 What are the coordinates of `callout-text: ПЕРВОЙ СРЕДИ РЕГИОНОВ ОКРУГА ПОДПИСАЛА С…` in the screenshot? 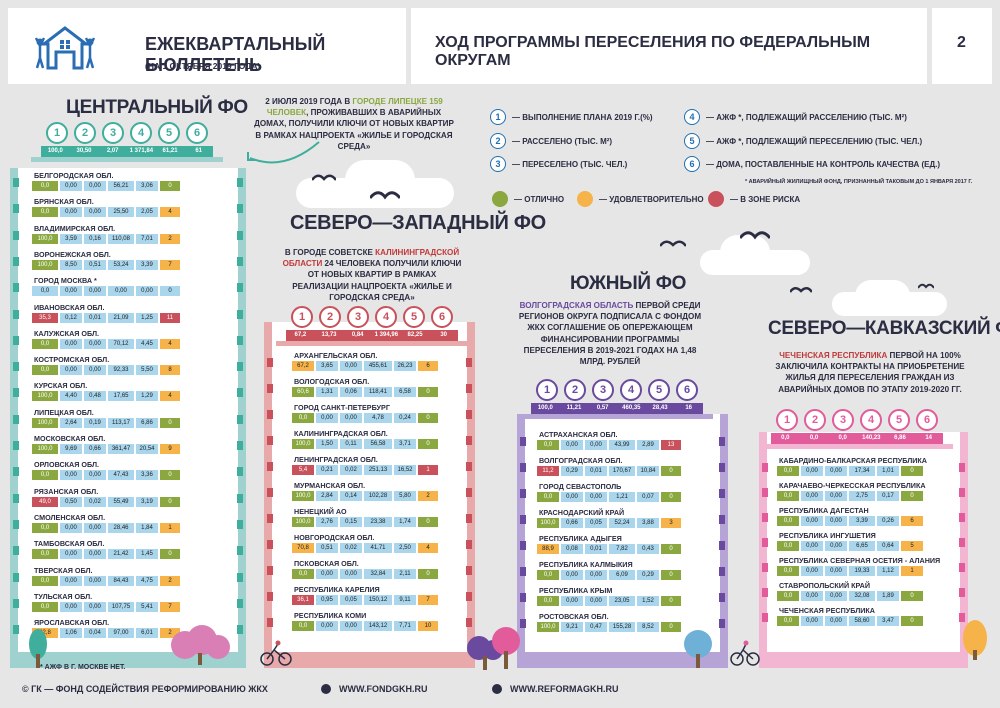 It's located at (610, 334).